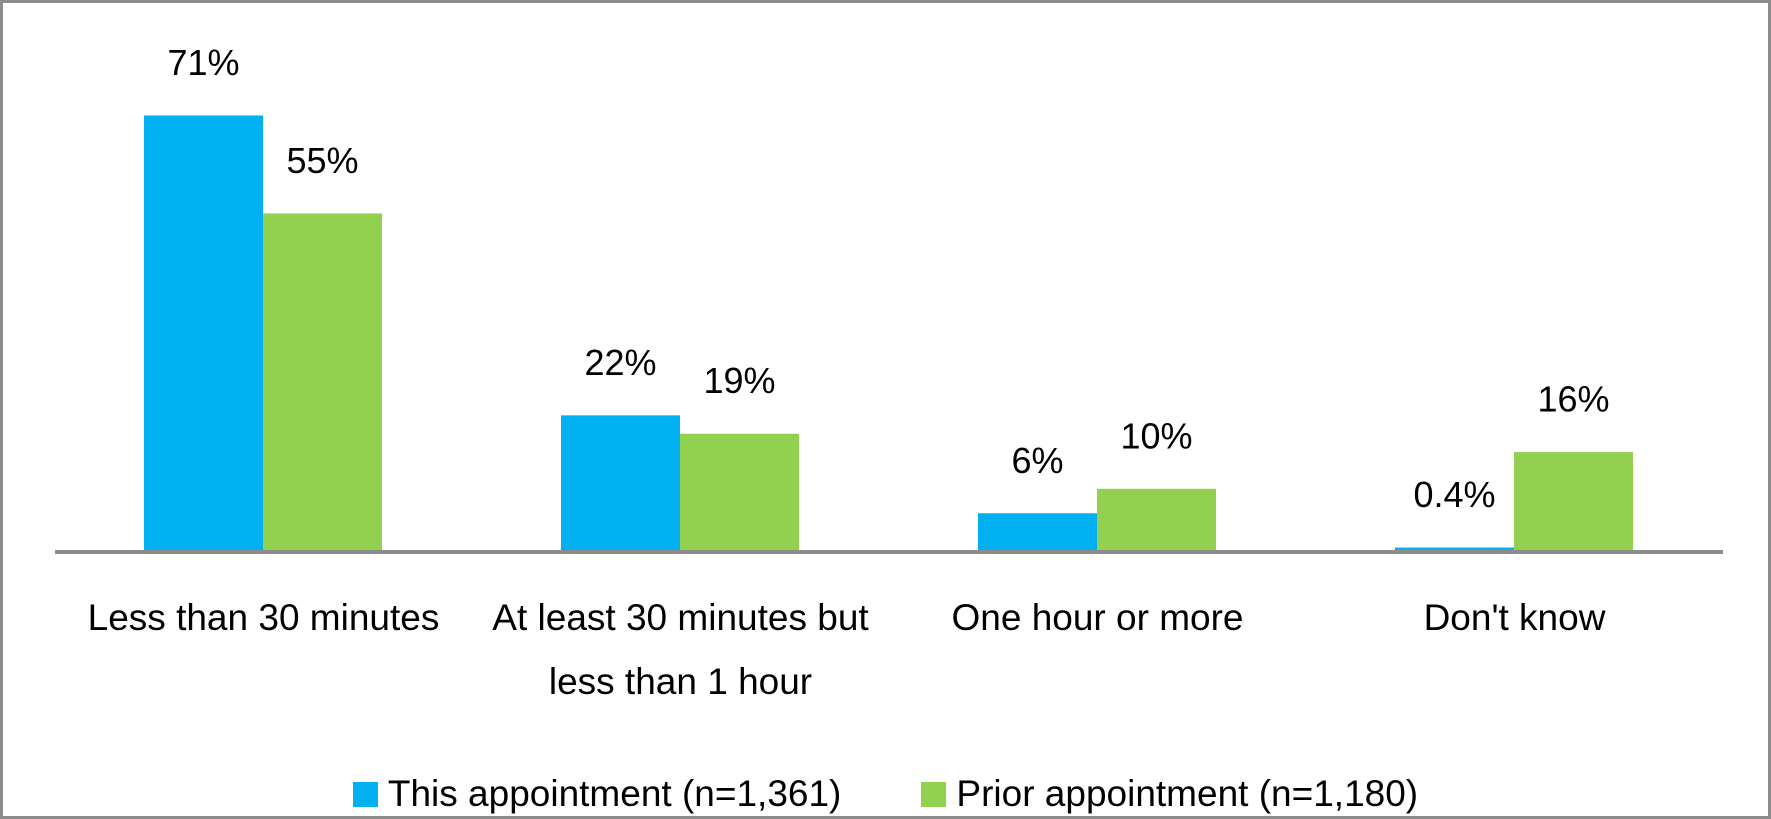 The width and height of the screenshot is (1771, 819). I want to click on x-tick-label: One hour or more, so click(1097, 617).